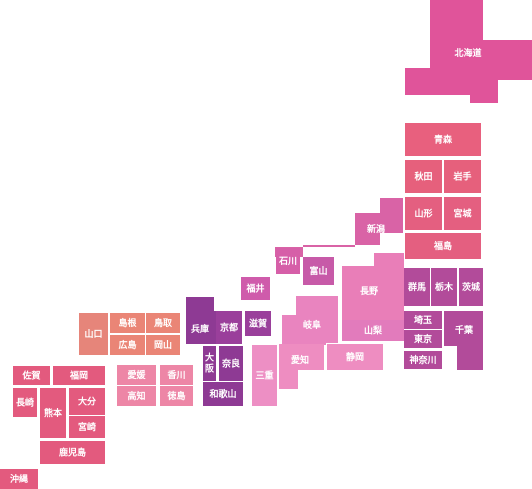 The height and width of the screenshot is (489, 532). Describe the element at coordinates (464, 330) in the screenshot. I see `prefecture-label-chiba: 千葉` at that location.